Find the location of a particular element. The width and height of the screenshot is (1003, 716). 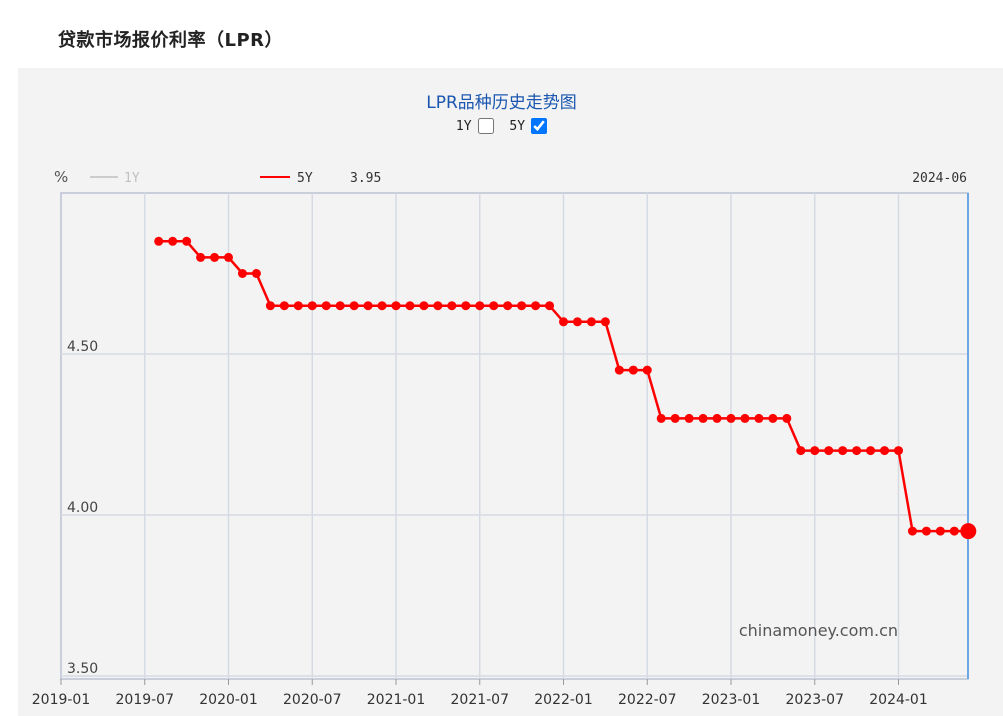

toggle-1y-checkbox is located at coordinates (485, 126).